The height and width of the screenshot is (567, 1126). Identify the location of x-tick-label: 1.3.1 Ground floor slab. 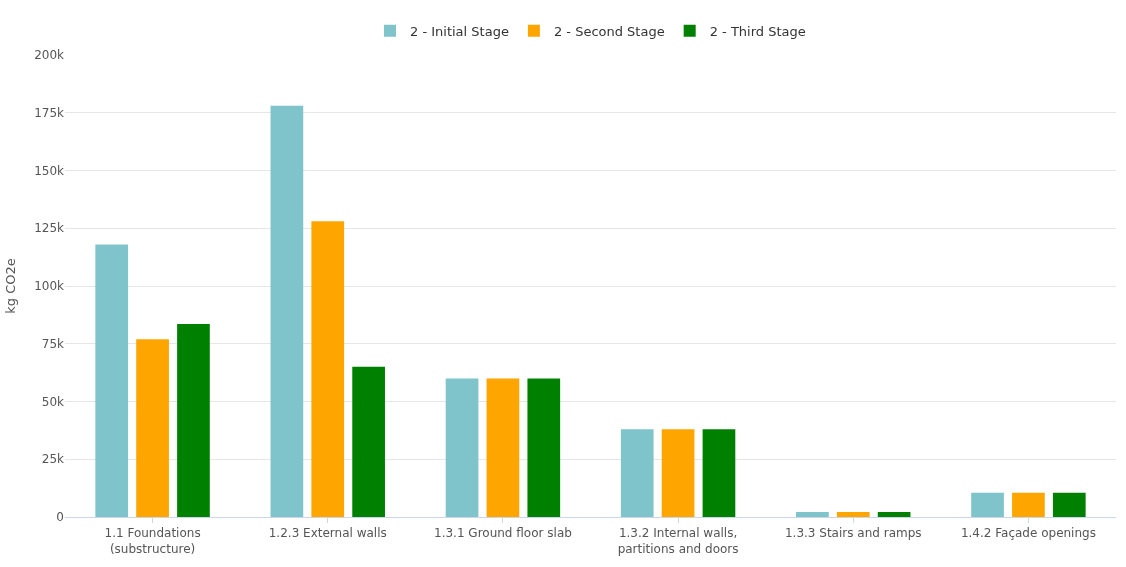
(502, 533).